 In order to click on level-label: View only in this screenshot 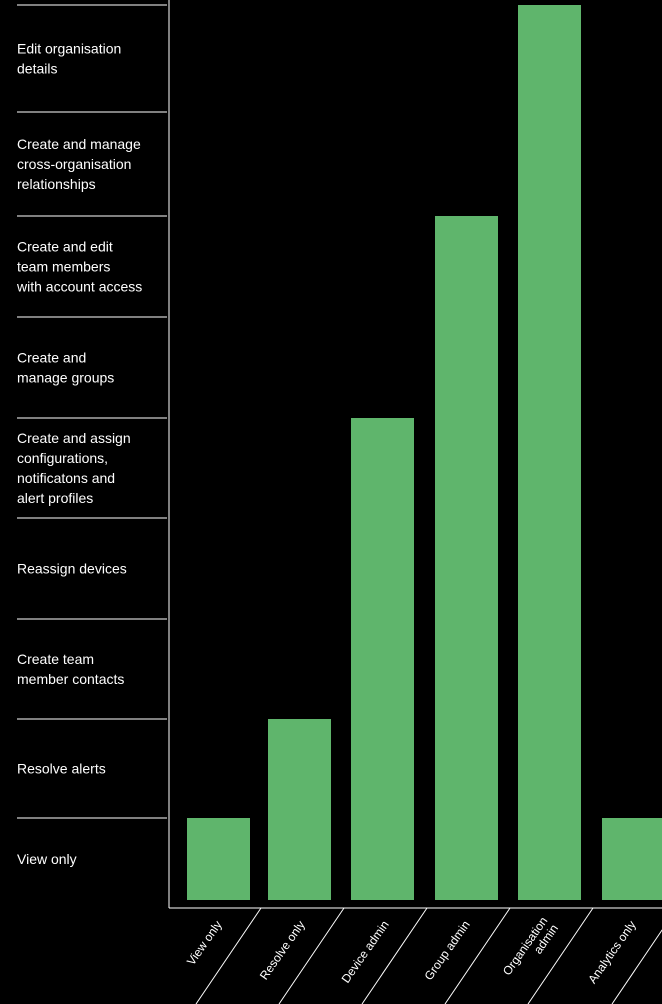, I will do `click(47, 859)`.